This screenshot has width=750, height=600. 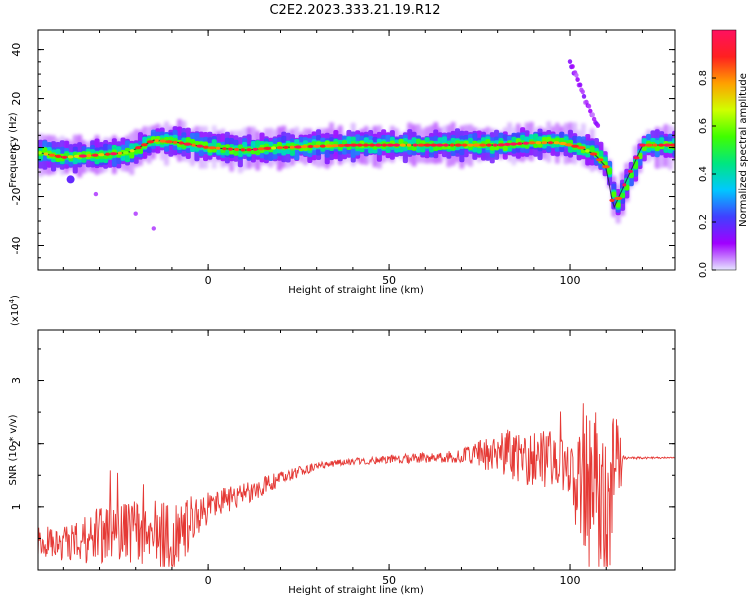 I want to click on colorbar-ticks: 0.0 0.2 0.4 0.6 0.8, so click(x=707, y=174).